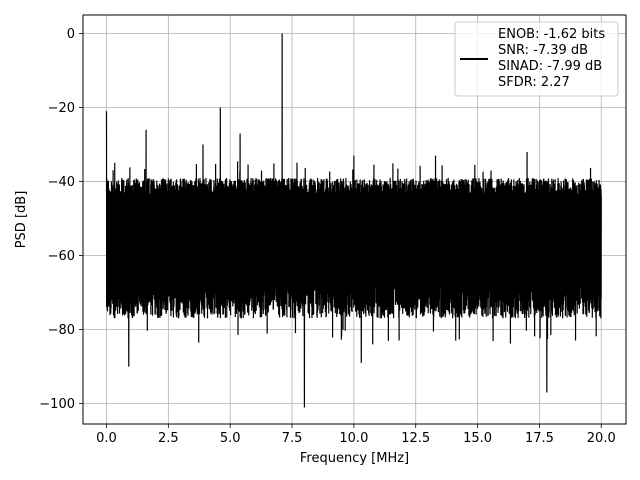  I want to click on x-axis-label: Frequency [MHz], so click(354, 458).